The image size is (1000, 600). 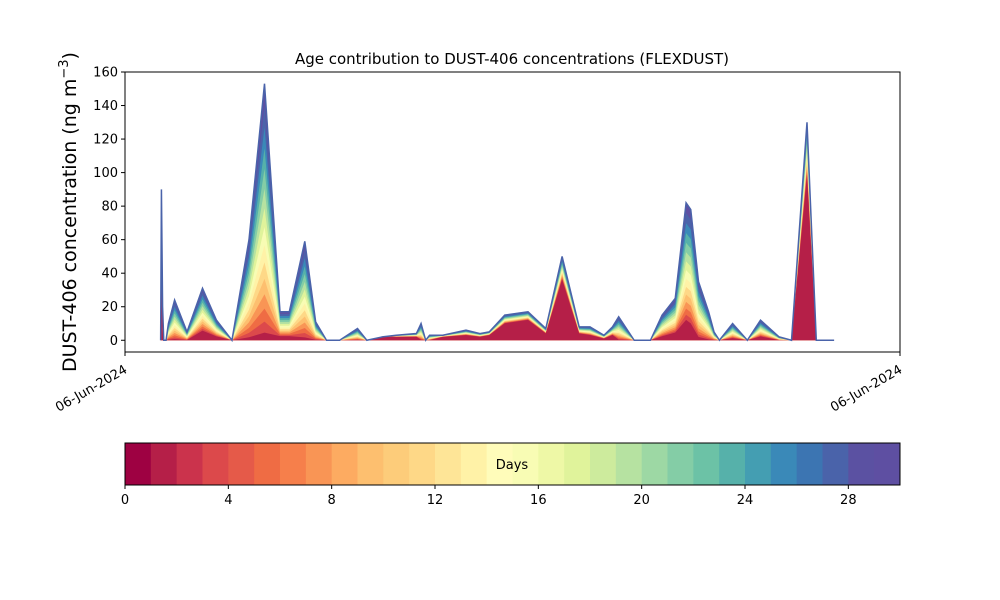 What do you see at coordinates (745, 500) in the screenshot?
I see `colorbar-tick-label: 24` at bounding box center [745, 500].